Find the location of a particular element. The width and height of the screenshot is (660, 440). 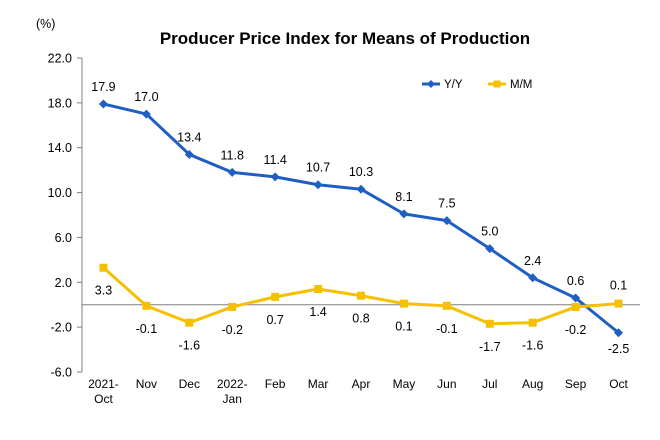

data-label-mm: 3.3 is located at coordinates (103, 291).